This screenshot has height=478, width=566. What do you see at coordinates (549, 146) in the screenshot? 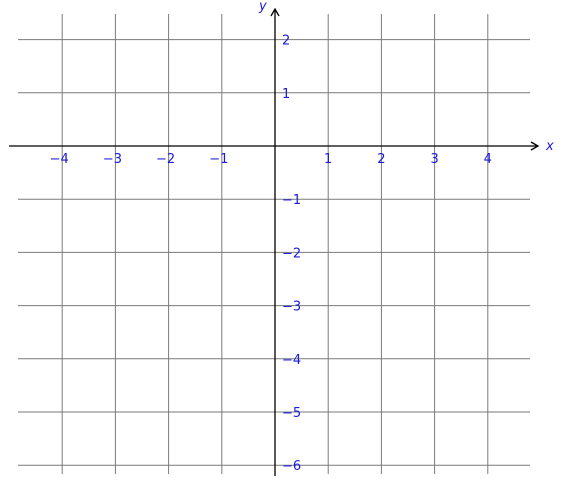
I see `x-axis-label: x` at bounding box center [549, 146].